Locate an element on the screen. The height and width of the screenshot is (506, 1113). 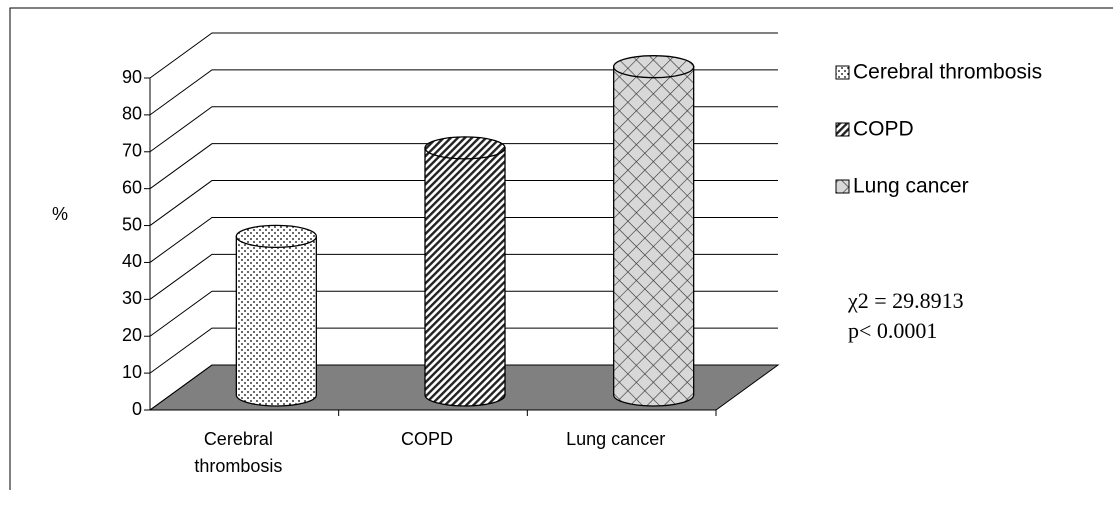
y-tick-label: 40 is located at coordinates (132, 261).